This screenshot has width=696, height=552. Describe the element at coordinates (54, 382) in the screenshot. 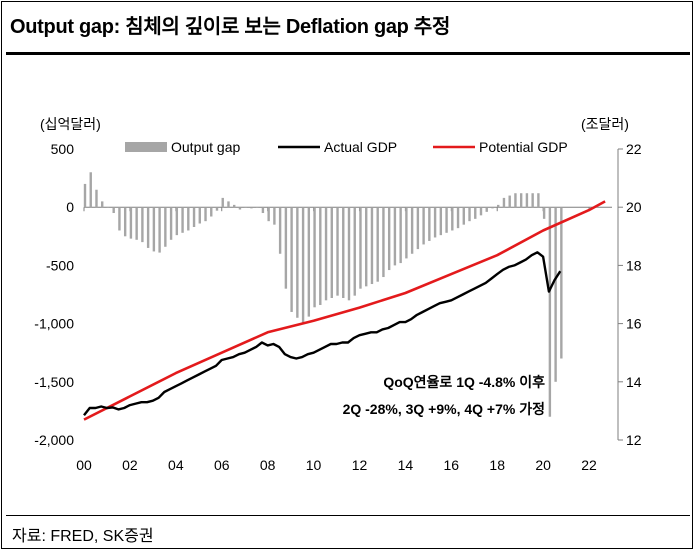

I see `left-tick-label: -1,500` at that location.